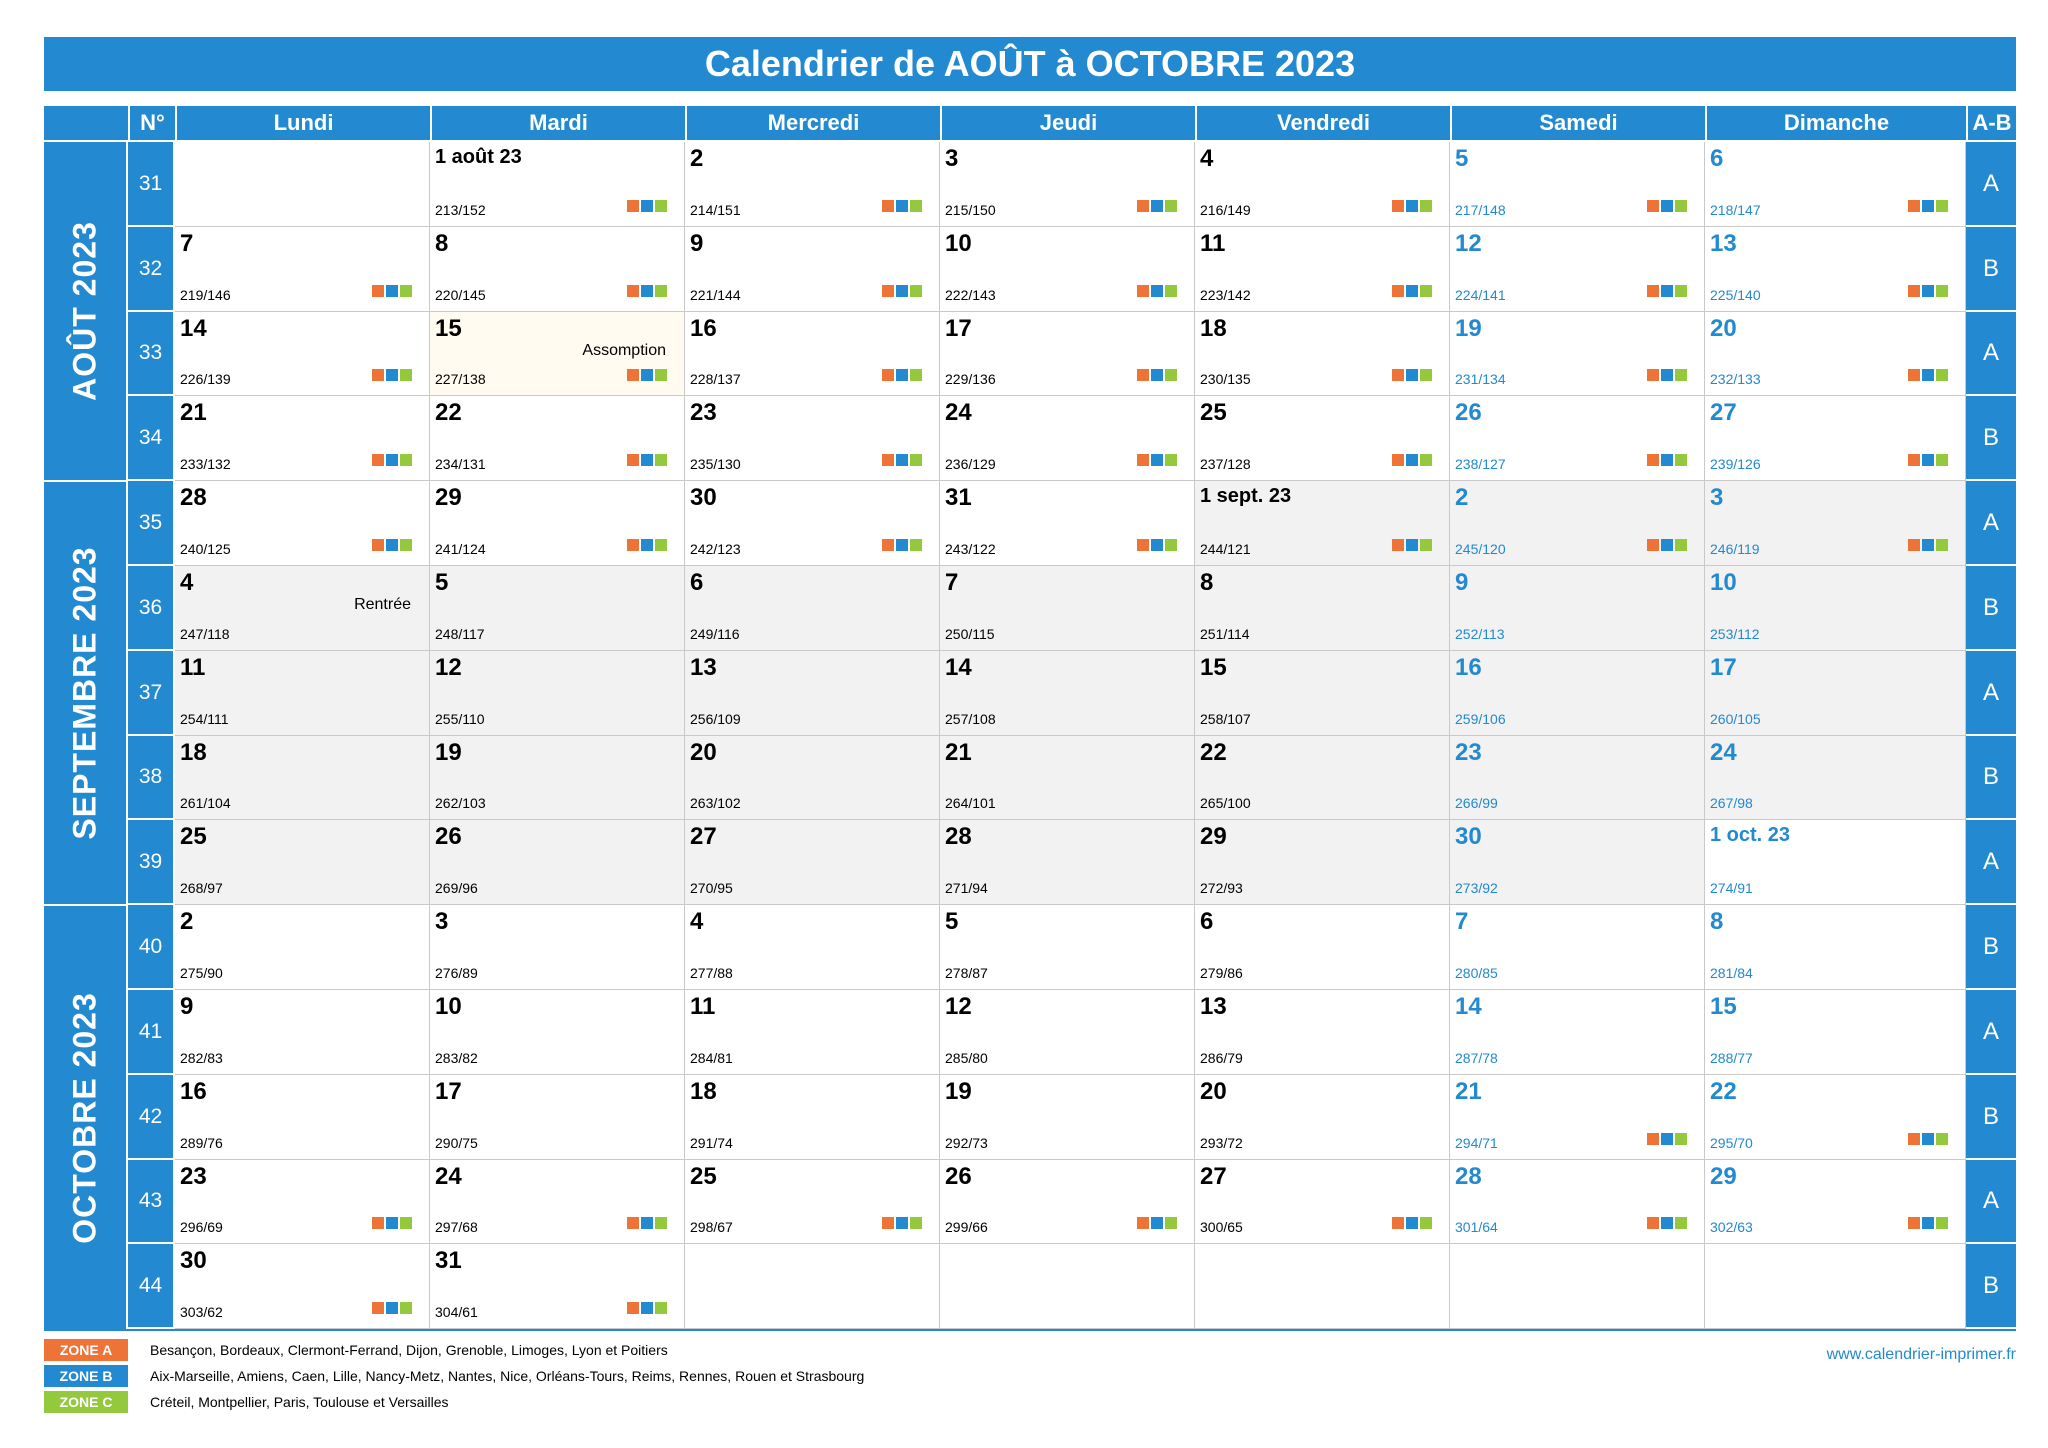 Image resolution: width=2048 pixels, height=1448 pixels. What do you see at coordinates (1991, 1285) in the screenshot?
I see `week-ab-letter: B` at bounding box center [1991, 1285].